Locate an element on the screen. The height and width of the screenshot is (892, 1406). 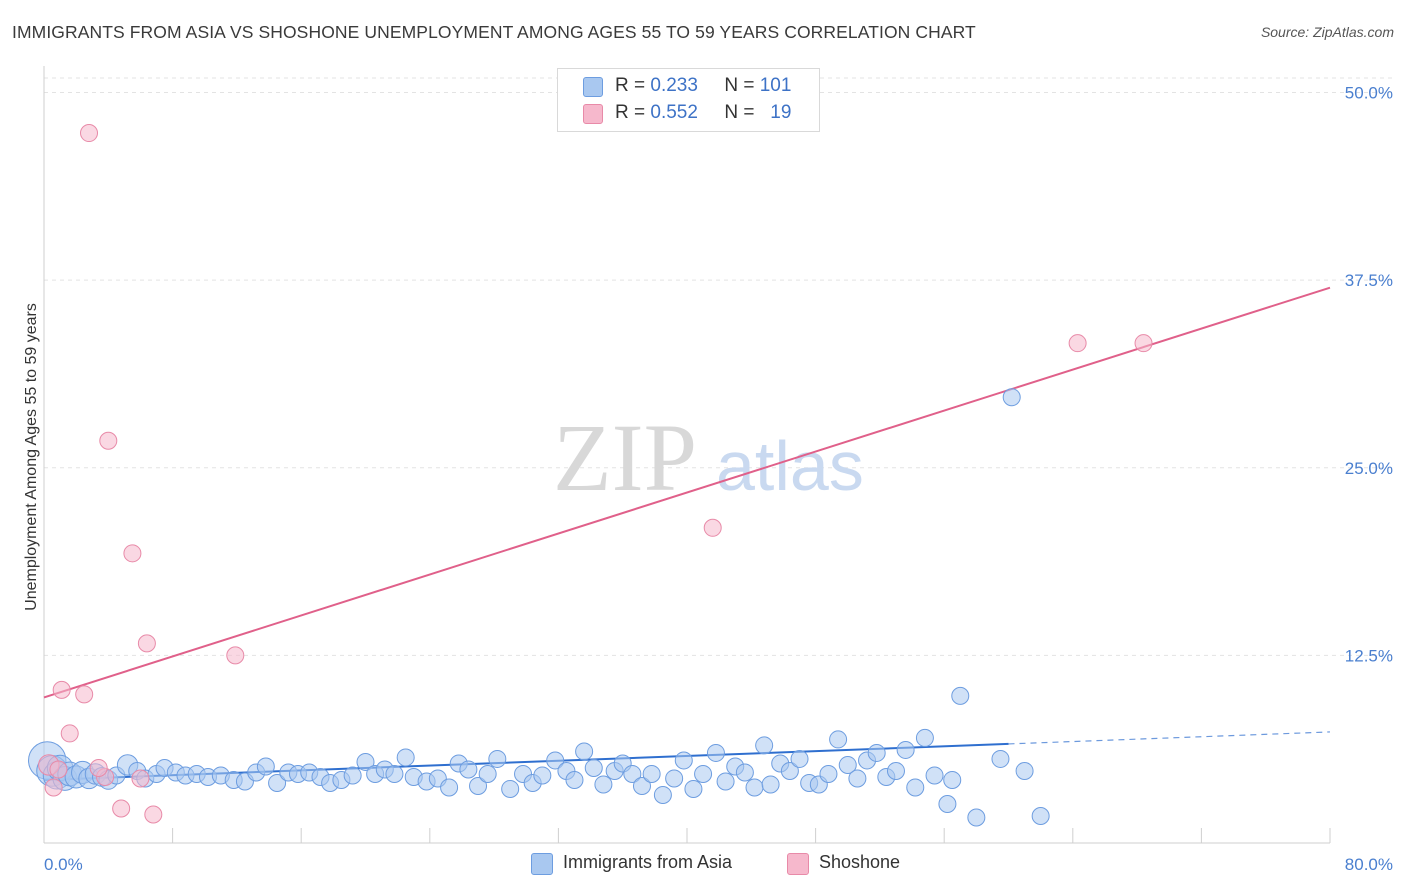
trend-line-asia-extension is located at coordinates (1169, 738).